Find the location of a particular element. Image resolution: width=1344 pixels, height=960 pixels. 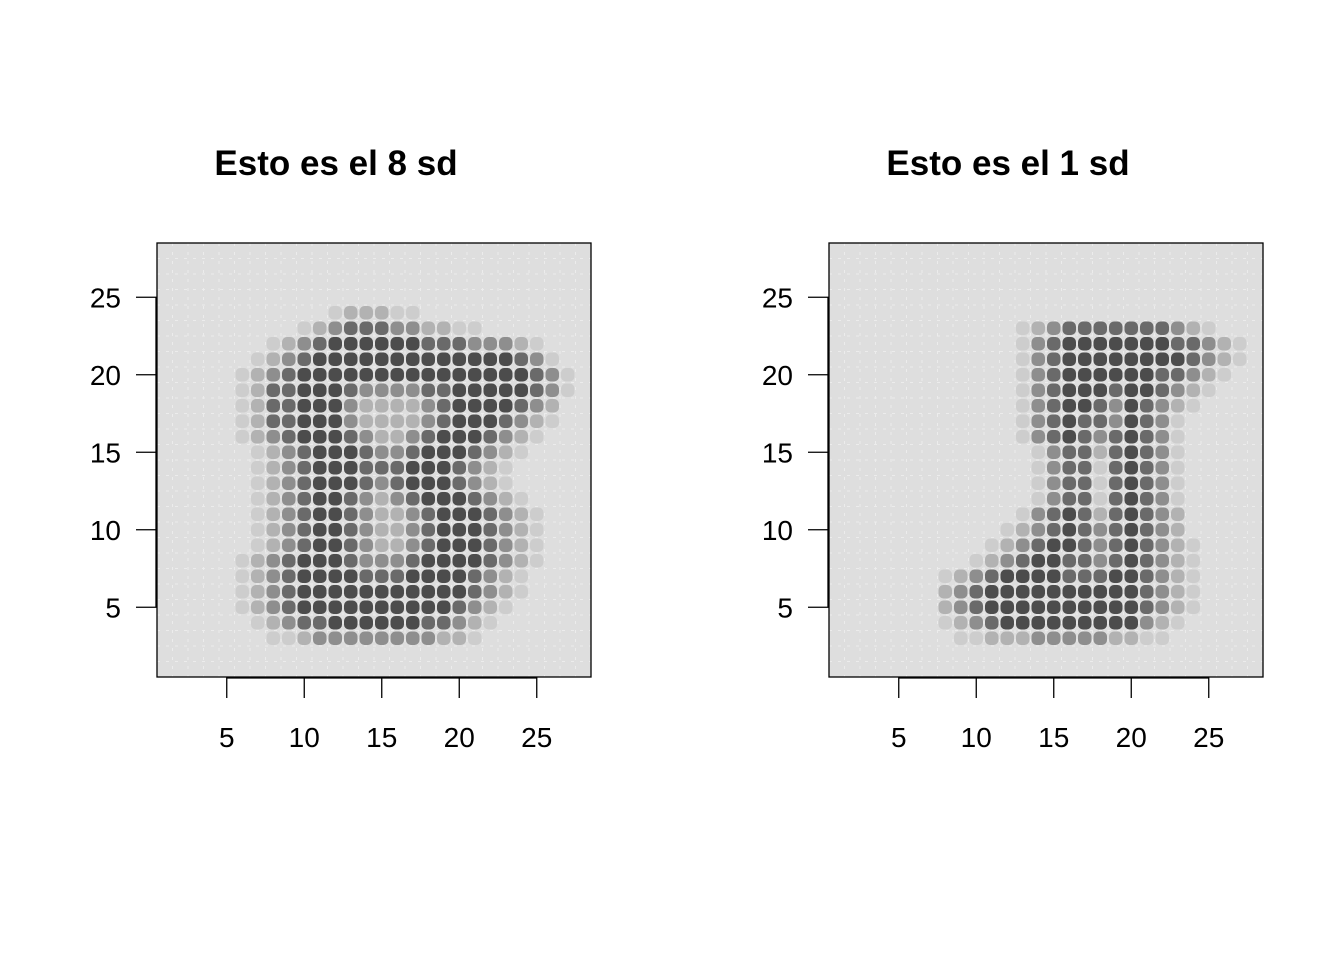

chart-title: Esto es el 8 sd is located at coordinates (336, 163).